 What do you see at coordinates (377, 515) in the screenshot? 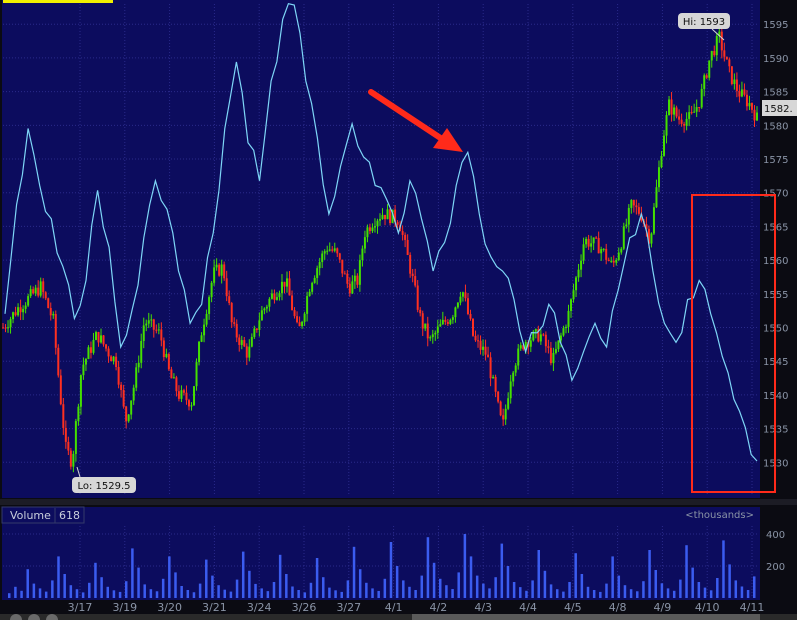
I see `volume-header: Volume 618 <thousands>` at bounding box center [377, 515].